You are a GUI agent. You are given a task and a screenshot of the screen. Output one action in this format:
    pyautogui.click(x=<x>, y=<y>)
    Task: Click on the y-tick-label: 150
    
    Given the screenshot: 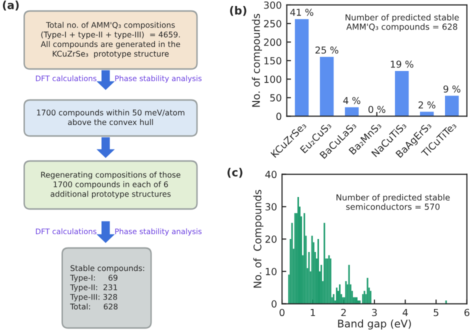 What is the action you would take?
    pyautogui.click(x=273, y=60)
    